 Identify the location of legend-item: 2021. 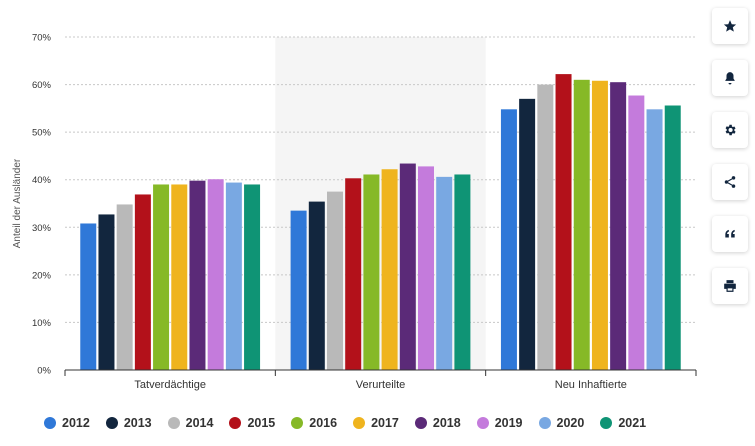
(623, 423).